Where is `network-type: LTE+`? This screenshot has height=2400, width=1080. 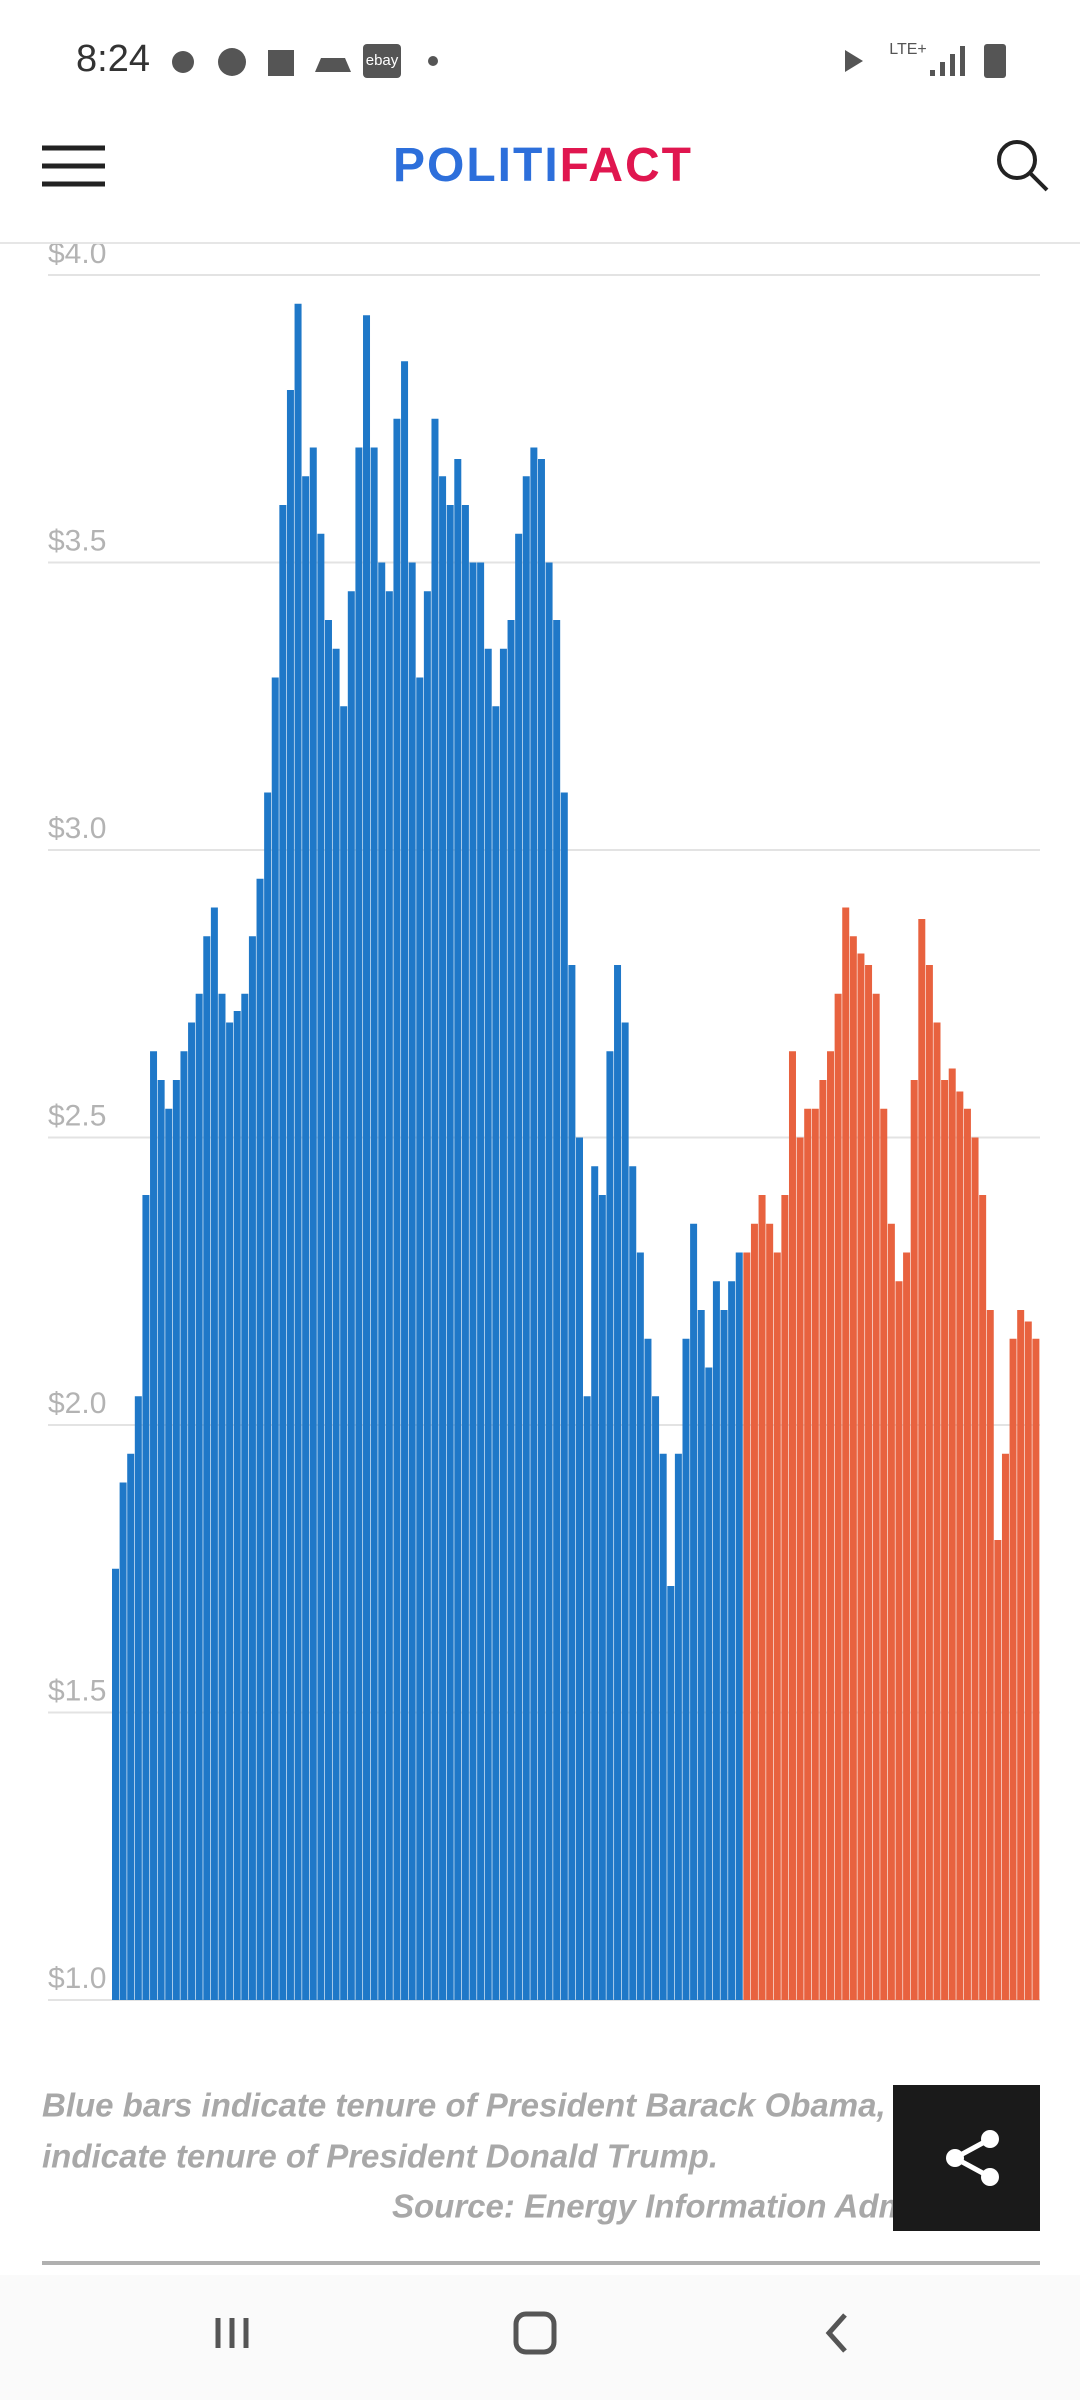 network-type: LTE+ is located at coordinates (908, 49).